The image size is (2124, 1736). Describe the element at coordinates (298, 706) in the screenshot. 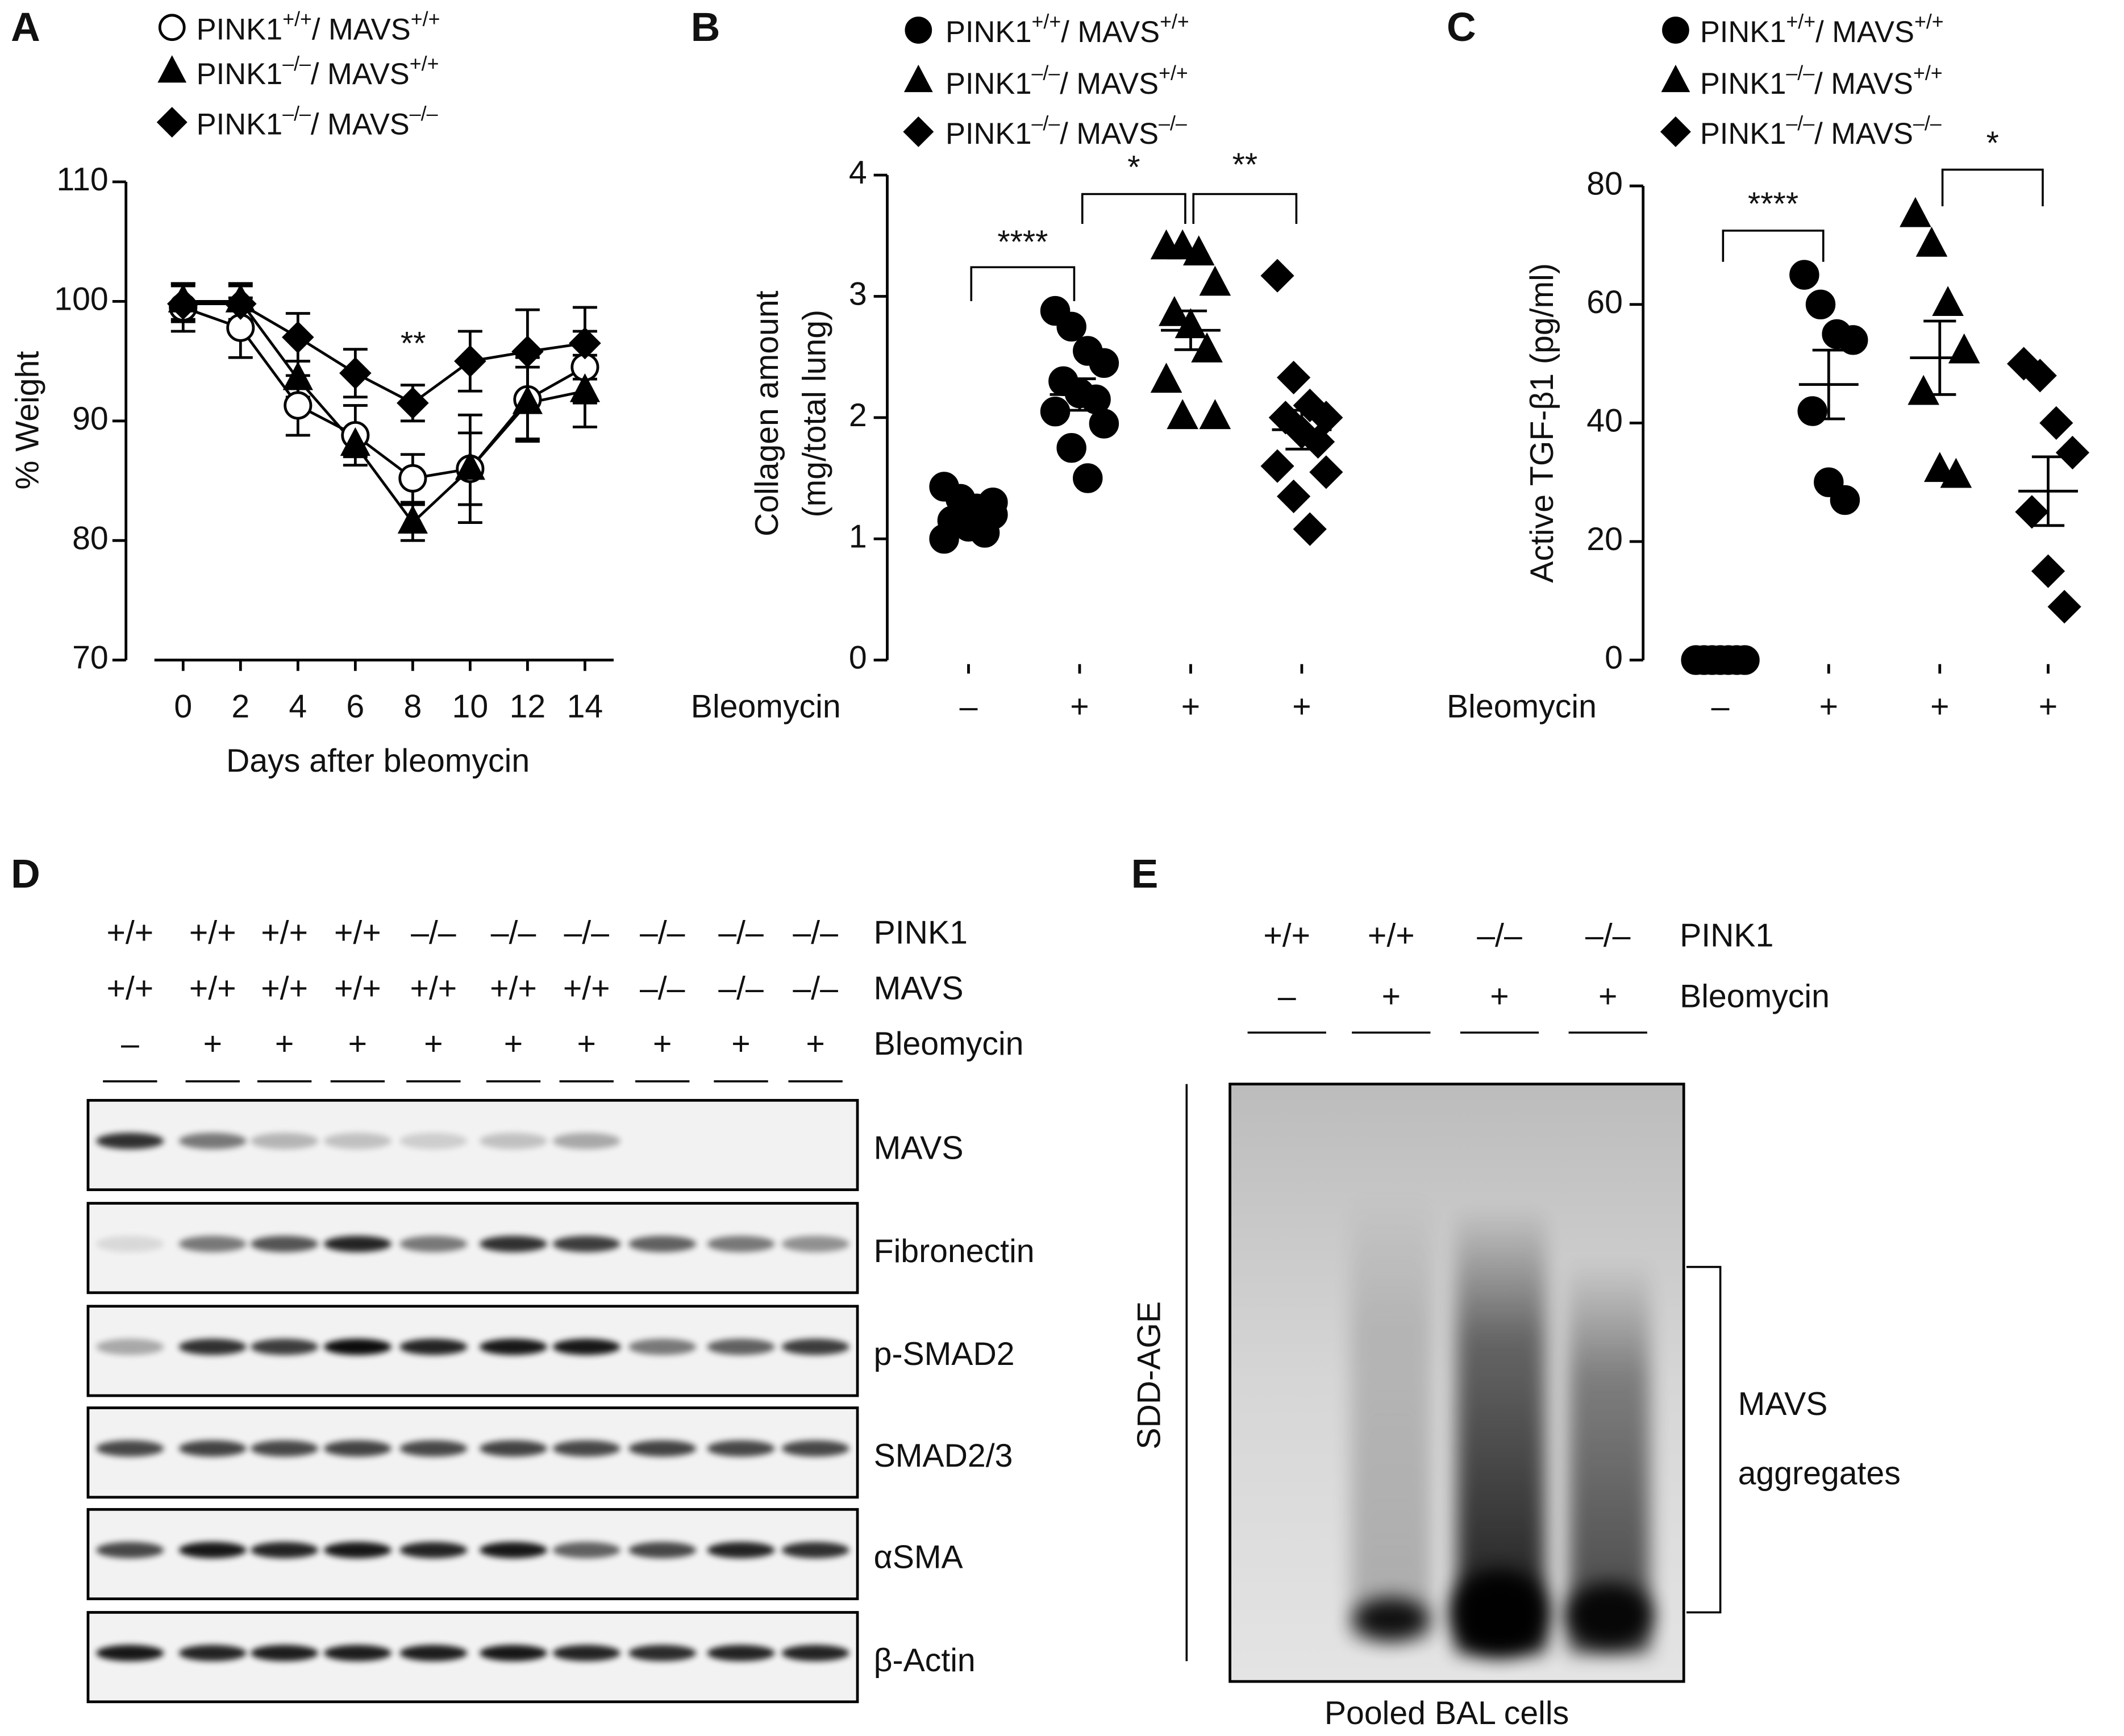

I see `x-tick-label: 4` at that location.